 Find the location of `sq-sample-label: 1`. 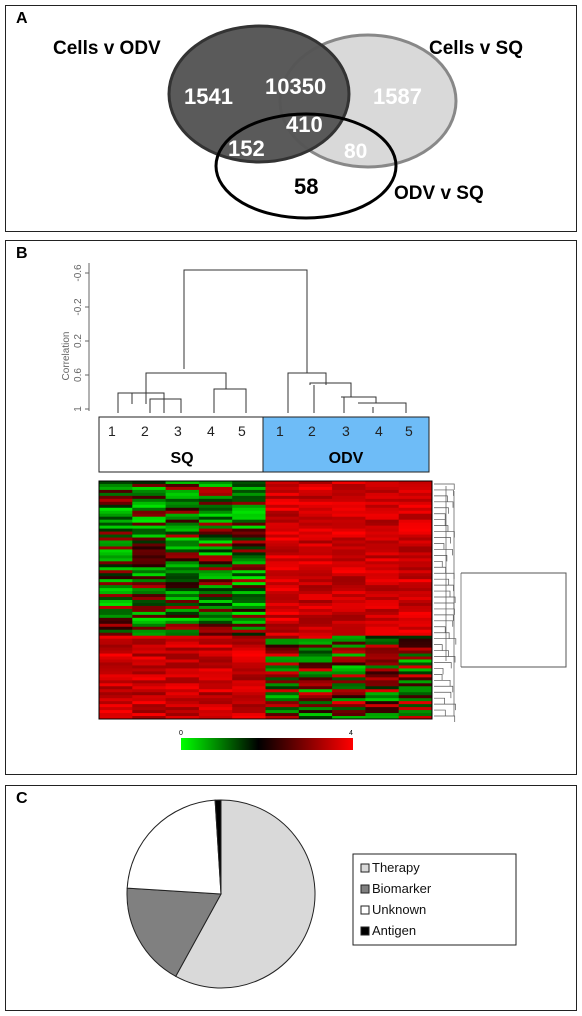

sq-sample-label: 1 is located at coordinates (112, 431).